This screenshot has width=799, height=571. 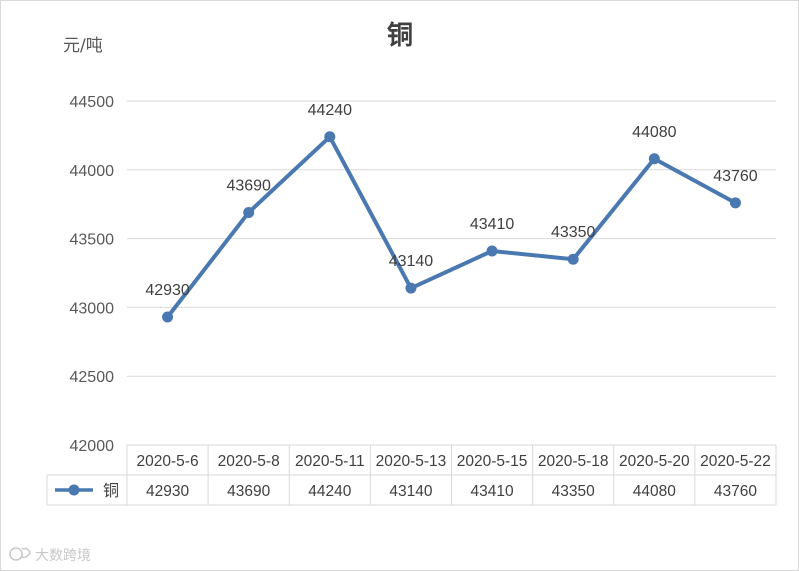 What do you see at coordinates (168, 461) in the screenshot?
I see `x-tick-label: 2020-5-6` at bounding box center [168, 461].